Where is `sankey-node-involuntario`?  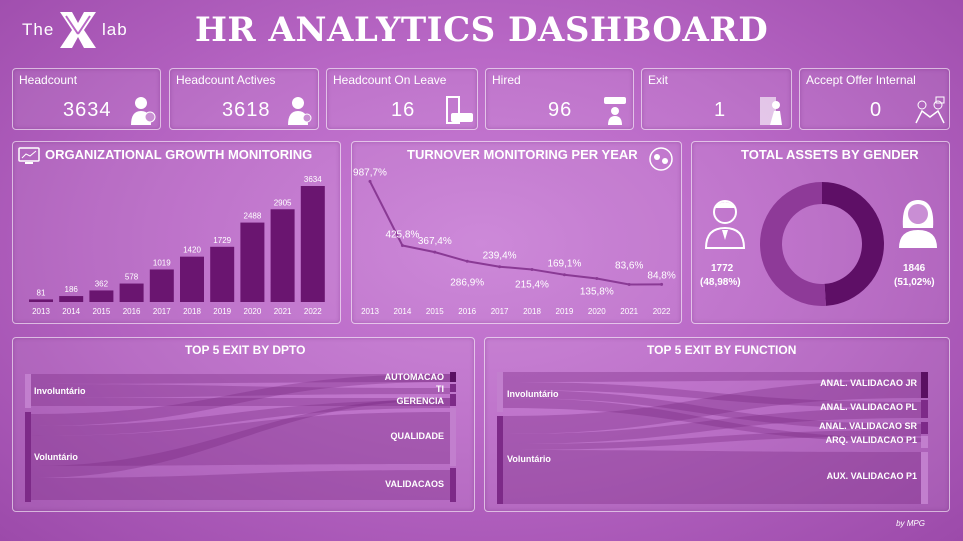
sankey-node-involuntario is located at coordinates (28, 391).